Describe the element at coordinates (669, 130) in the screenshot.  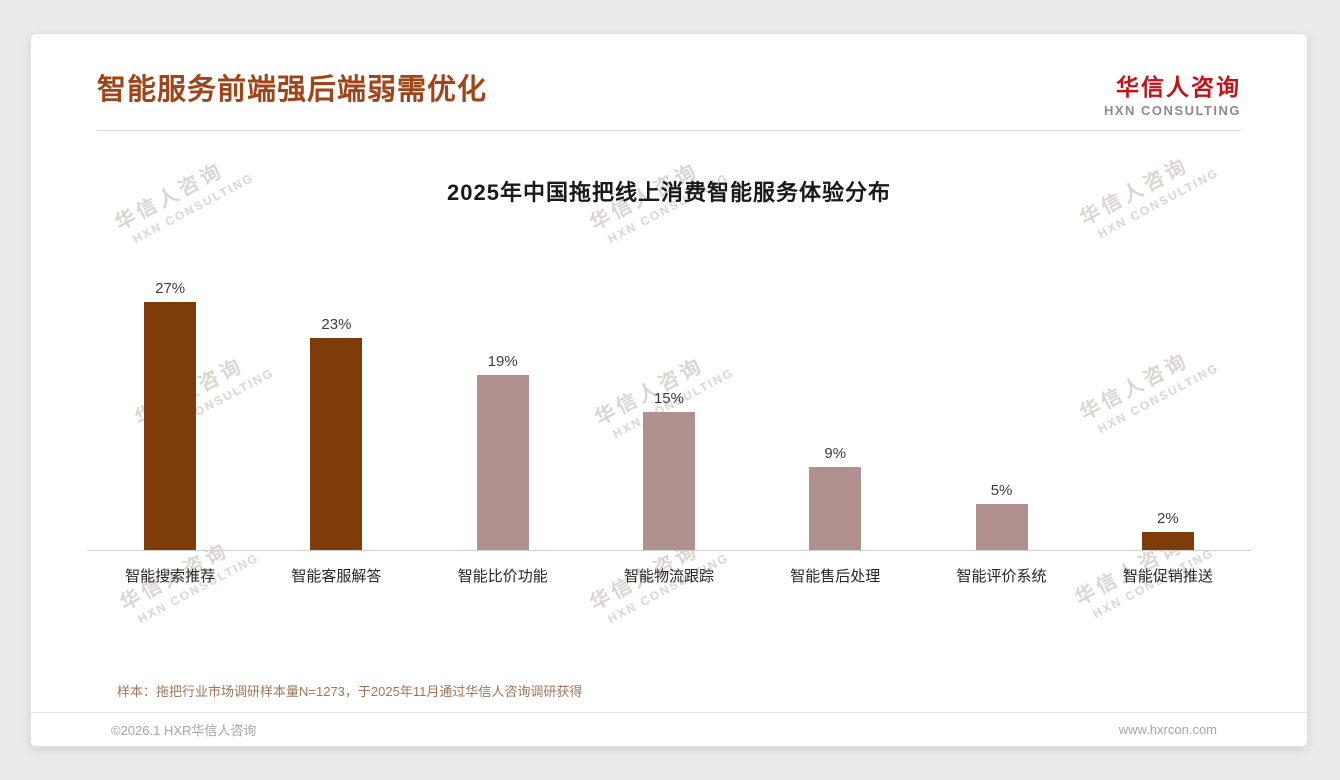
I see `header-divider` at that location.